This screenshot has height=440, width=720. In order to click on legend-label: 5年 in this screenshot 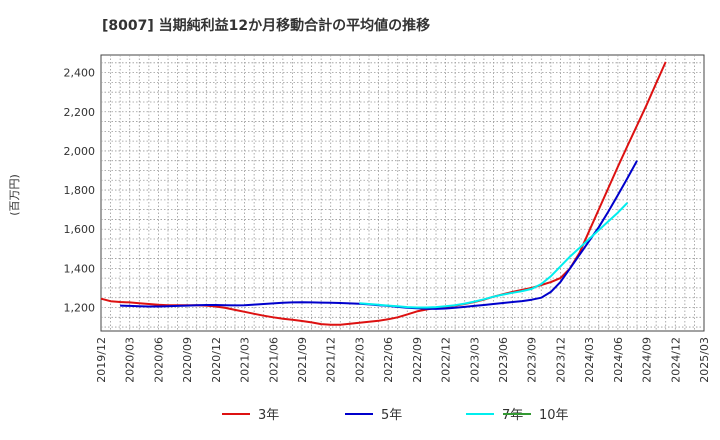, I will do `click(391, 415)`.